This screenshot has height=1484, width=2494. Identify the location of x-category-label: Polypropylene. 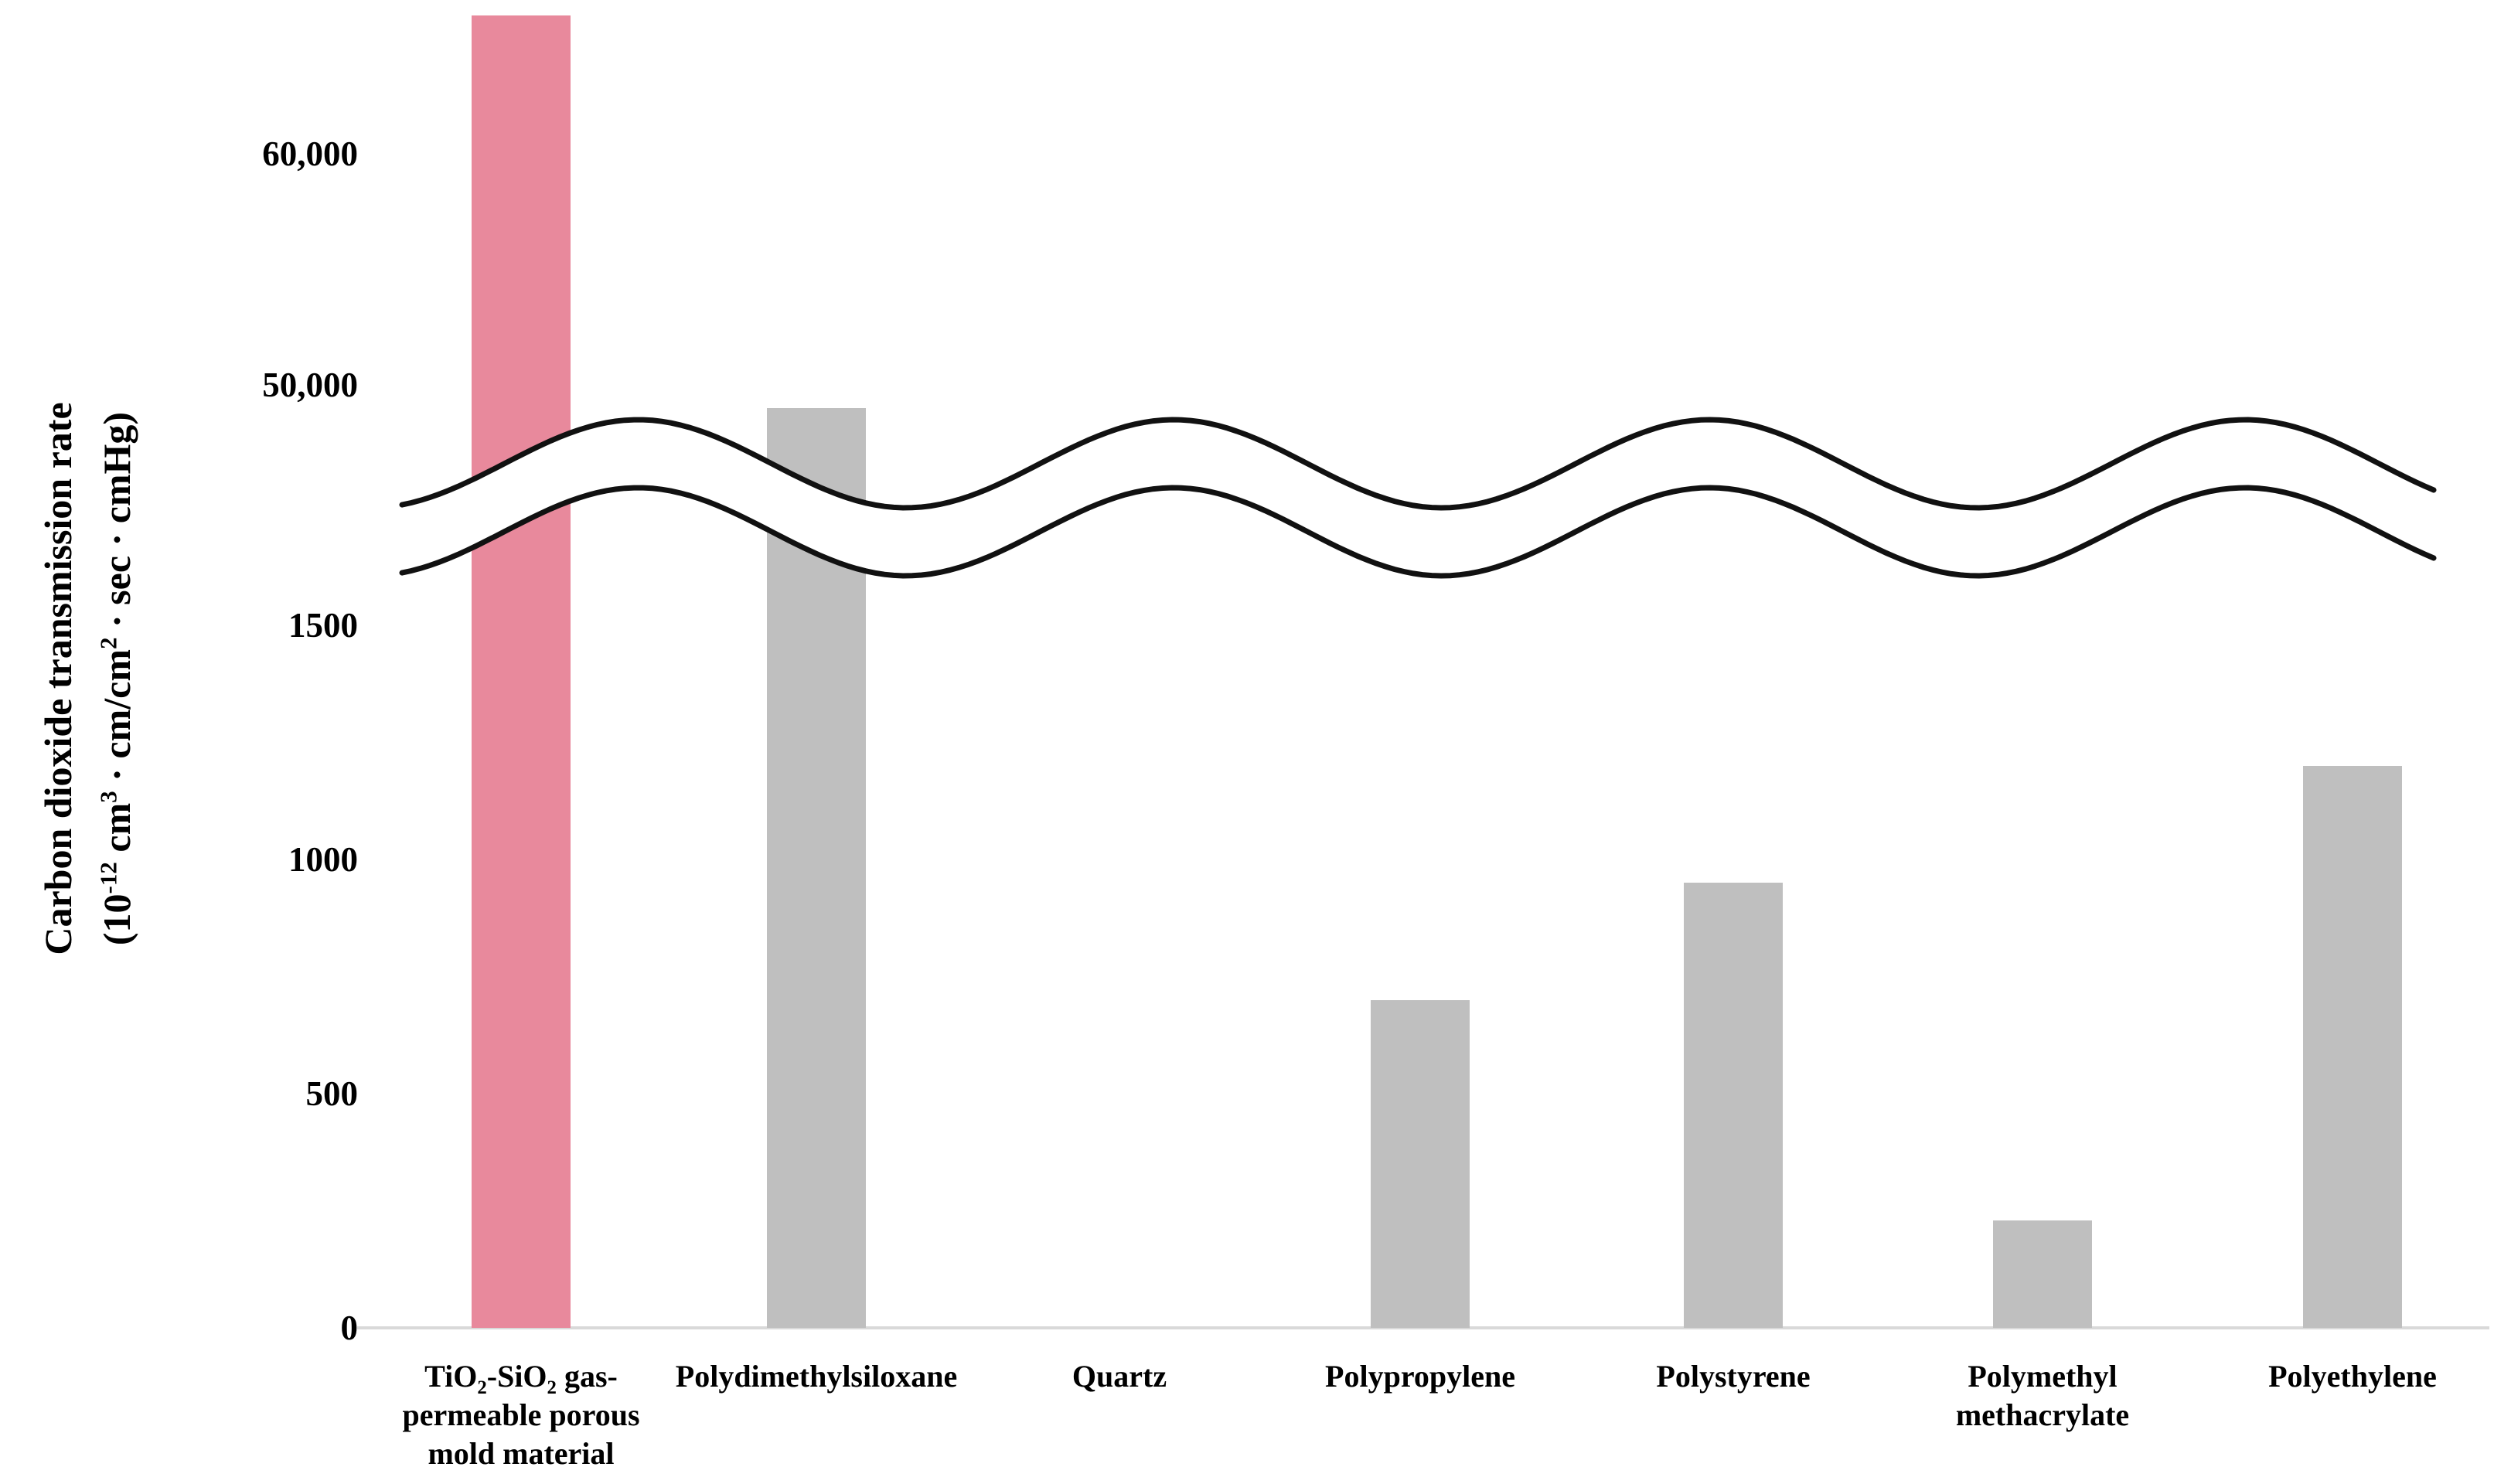
(1420, 1376).